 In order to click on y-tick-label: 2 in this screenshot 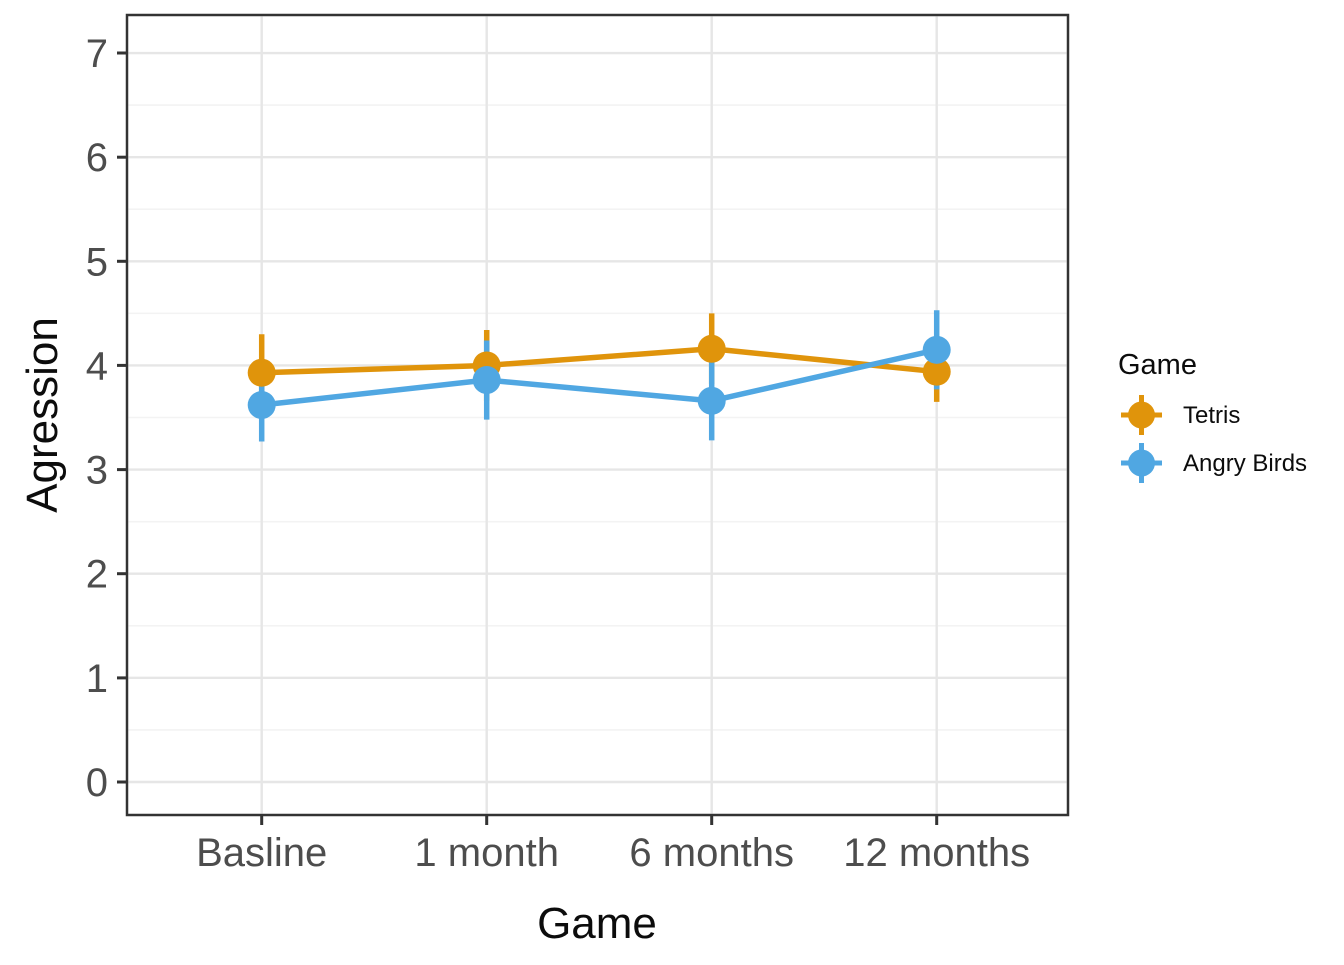, I will do `click(97, 575)`.